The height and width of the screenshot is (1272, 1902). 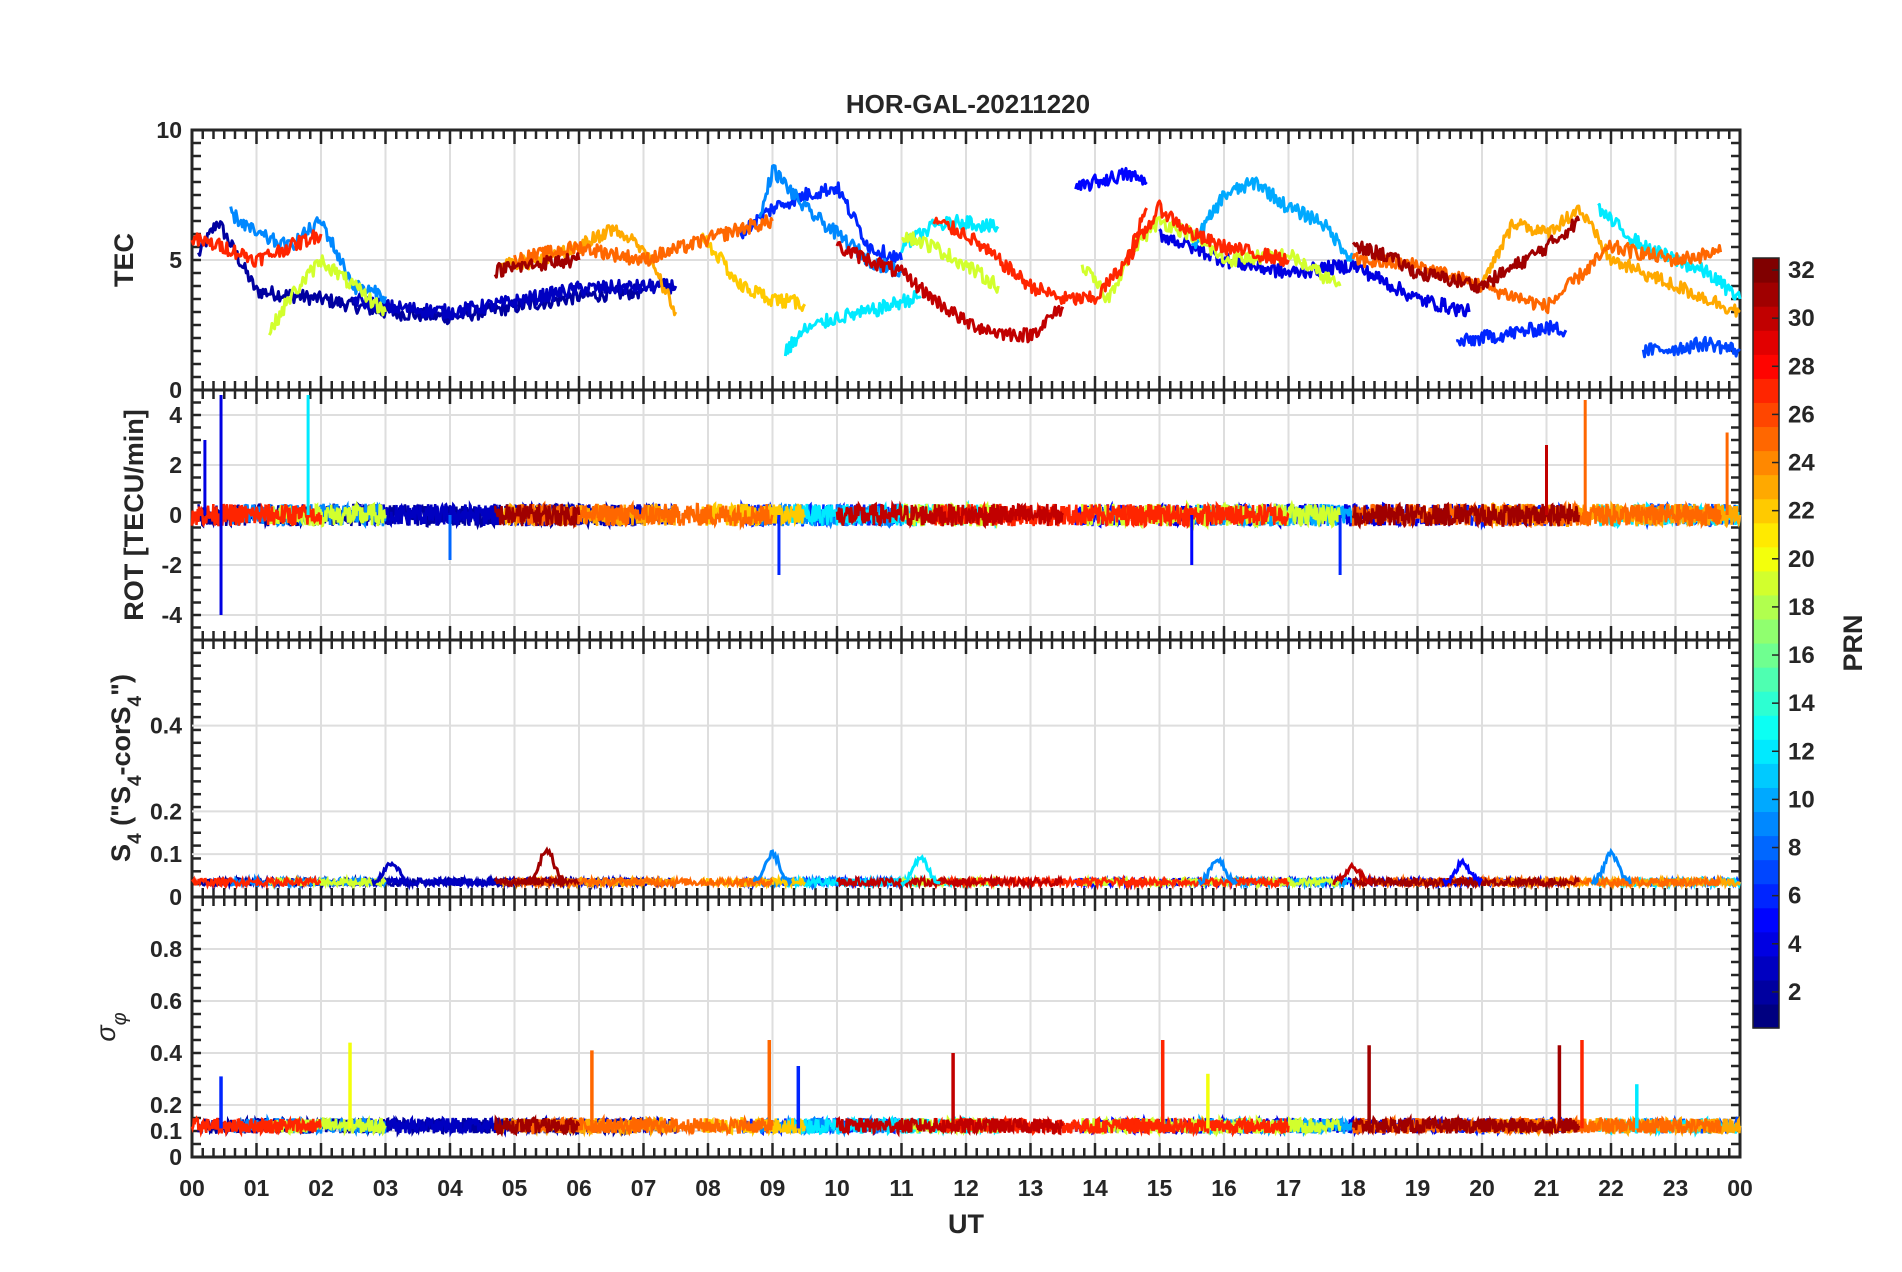 I want to click on panel-sigma-ylabel: σφ, so click(x=111, y=1026).